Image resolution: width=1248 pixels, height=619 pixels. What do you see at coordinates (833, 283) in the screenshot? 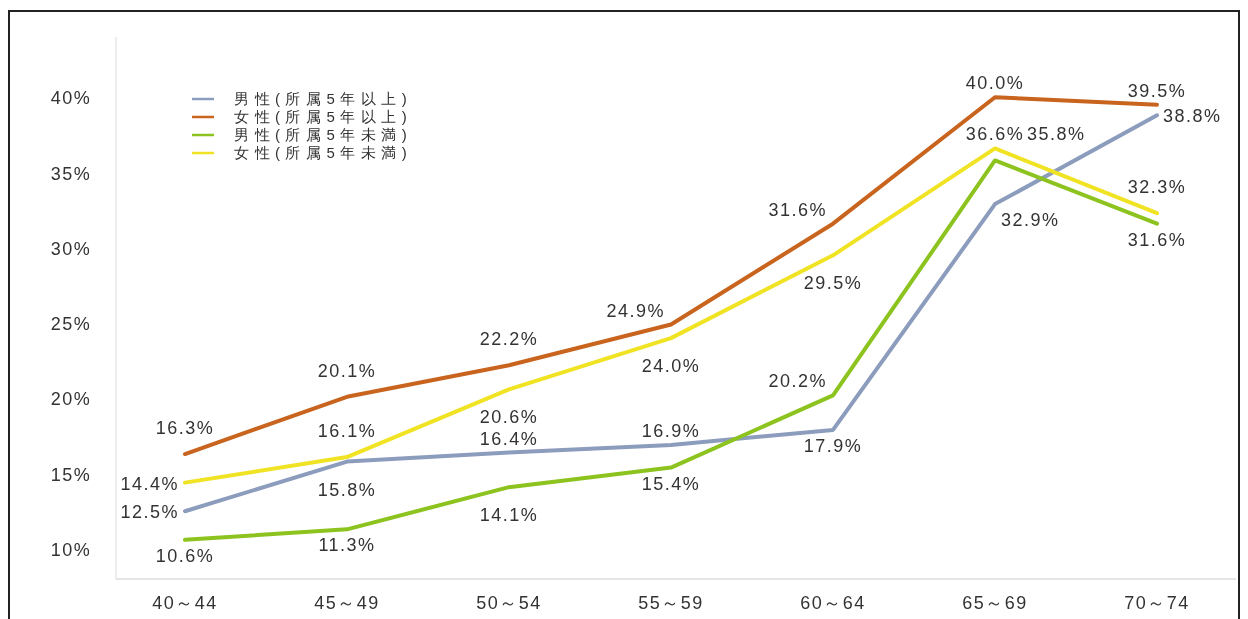
I see `data-label: 29.5%` at bounding box center [833, 283].